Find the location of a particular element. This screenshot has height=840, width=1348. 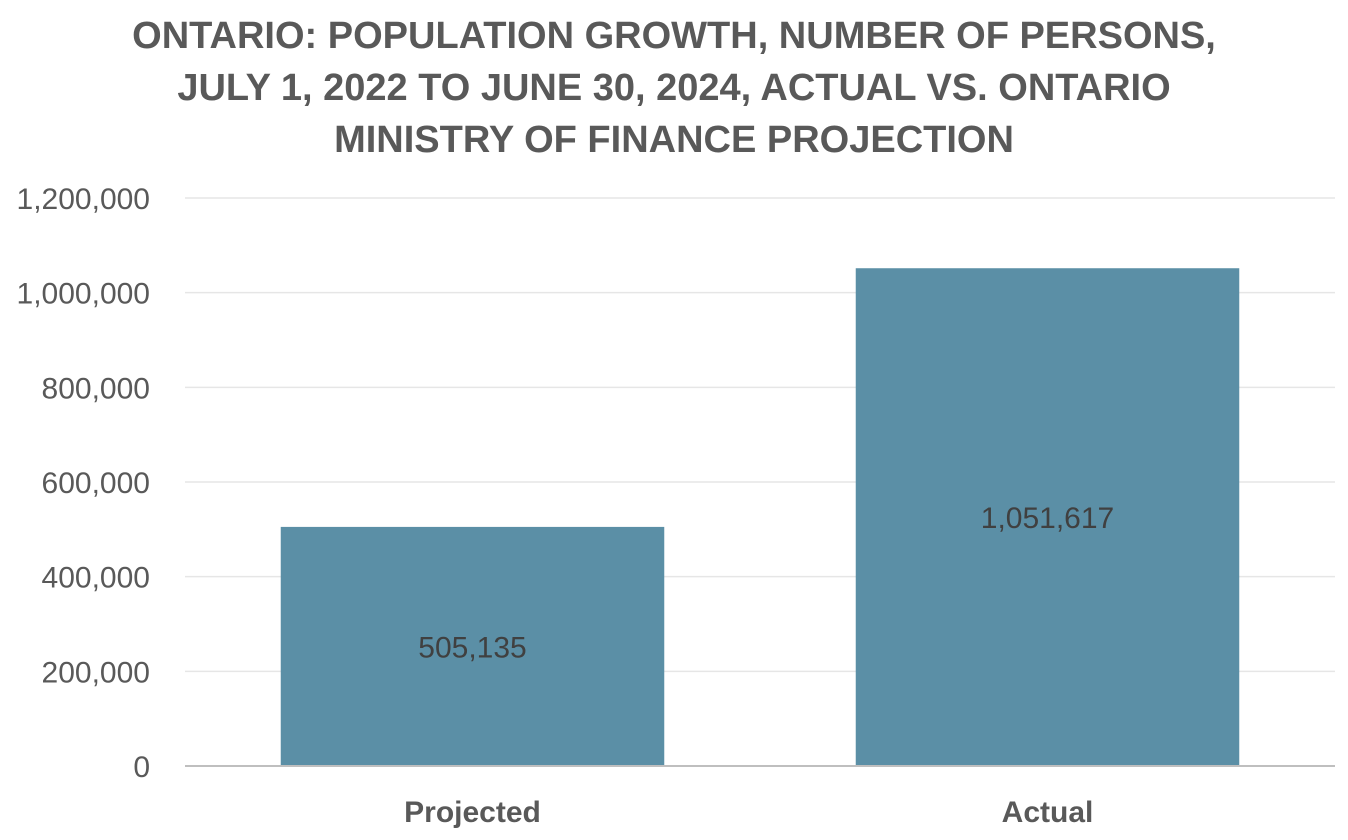

y-tick-label: 400,000 is located at coordinates (96, 578).